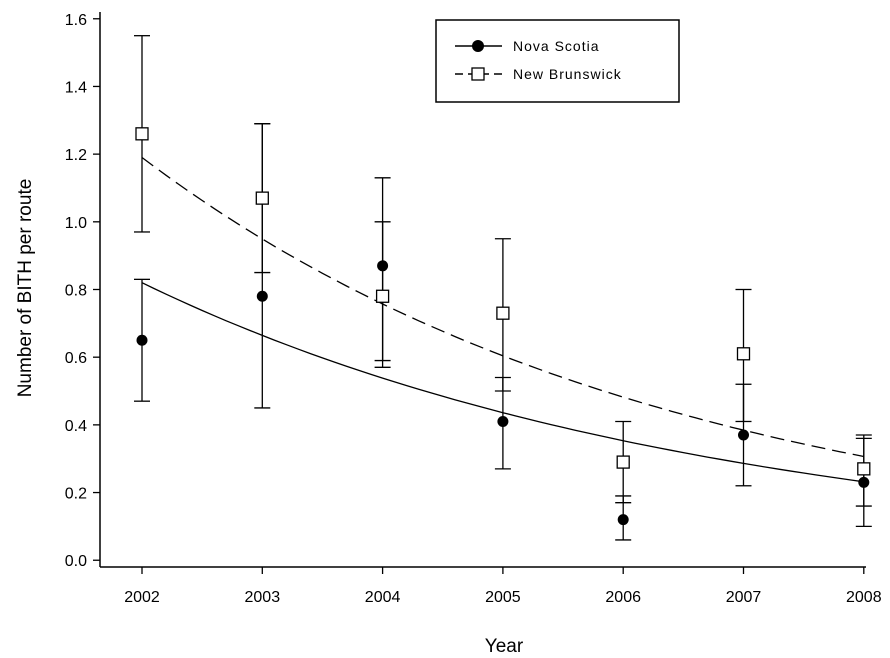 The image size is (890, 658). I want to click on x-axis-title: Year, so click(504, 646).